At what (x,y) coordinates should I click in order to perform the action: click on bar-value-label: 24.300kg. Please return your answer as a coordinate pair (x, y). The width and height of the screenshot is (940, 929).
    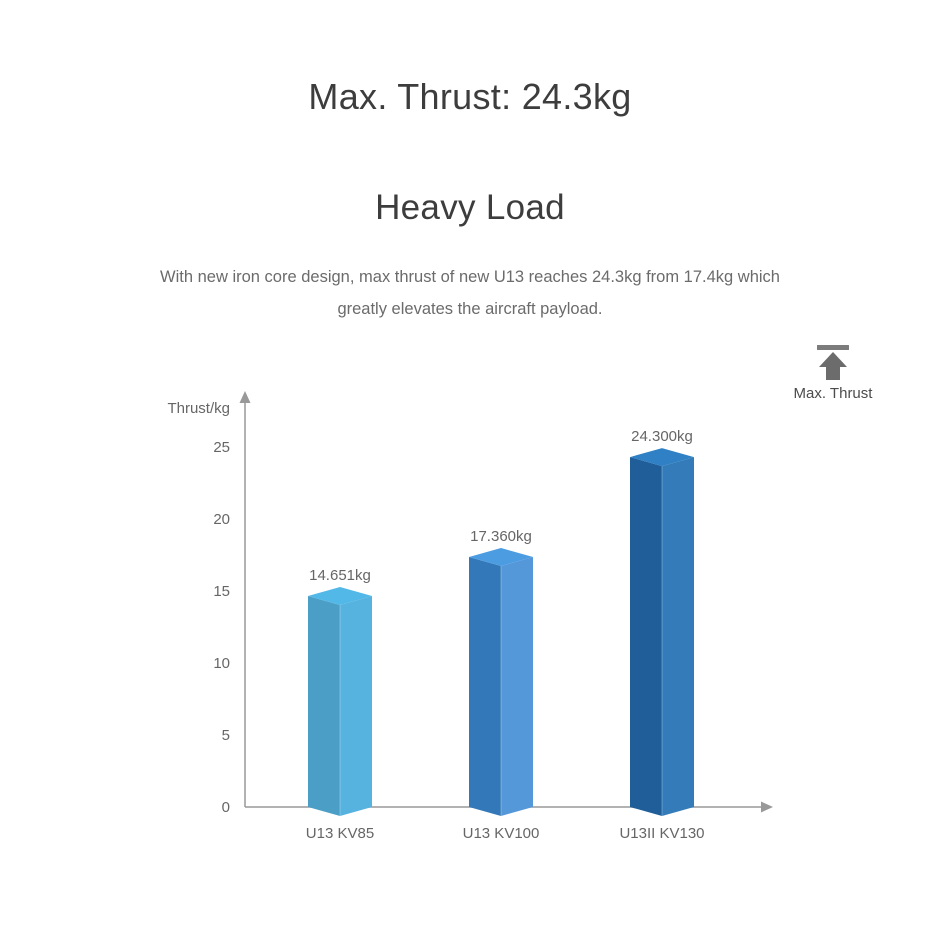
    Looking at the image, I should click on (662, 436).